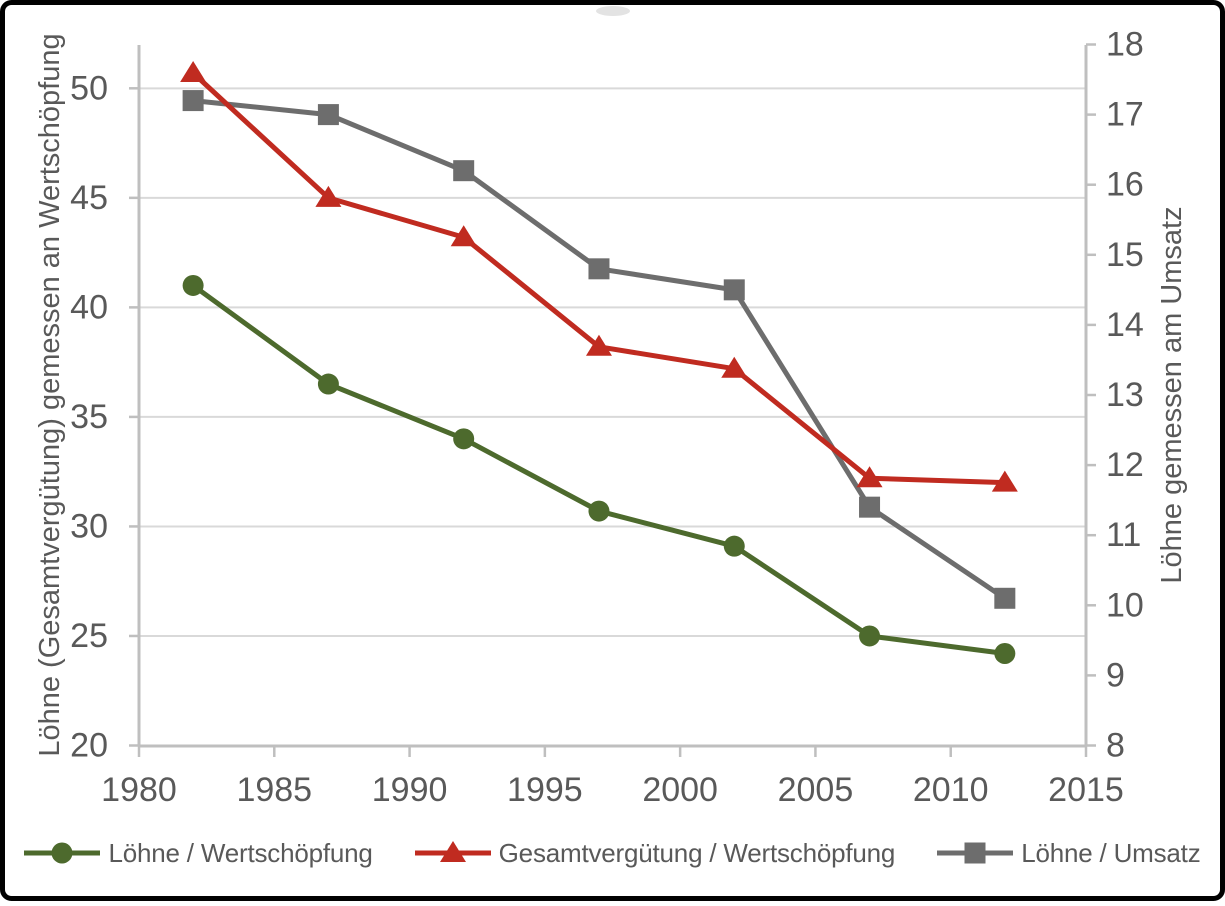 This screenshot has width=1225, height=906. What do you see at coordinates (1172, 394) in the screenshot?
I see `right-axis-title: Löhne gemessen am Umsatz` at bounding box center [1172, 394].